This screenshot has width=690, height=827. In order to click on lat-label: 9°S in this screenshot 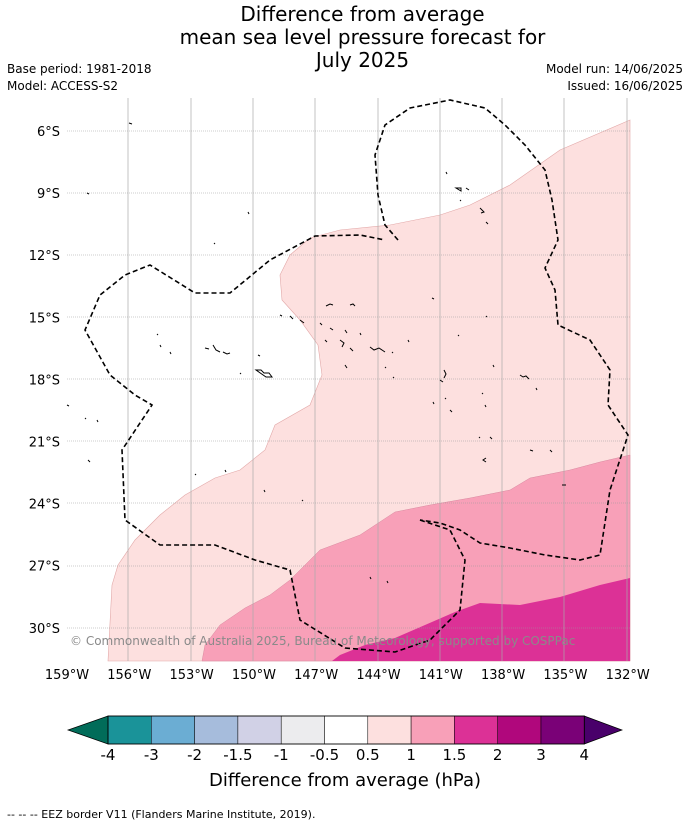, I will do `click(48, 194)`.